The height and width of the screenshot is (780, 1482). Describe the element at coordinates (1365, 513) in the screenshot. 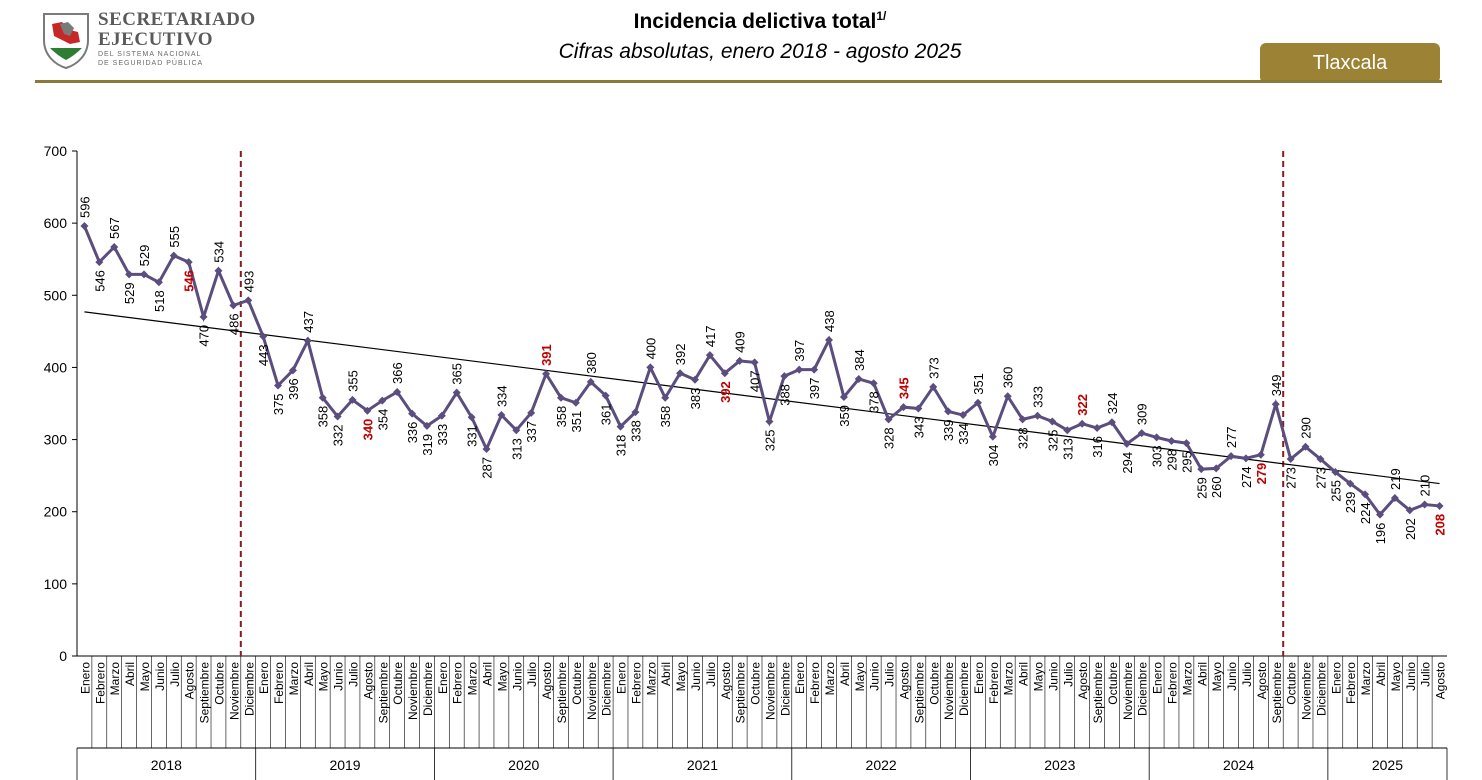

I see `data-label: 224` at that location.